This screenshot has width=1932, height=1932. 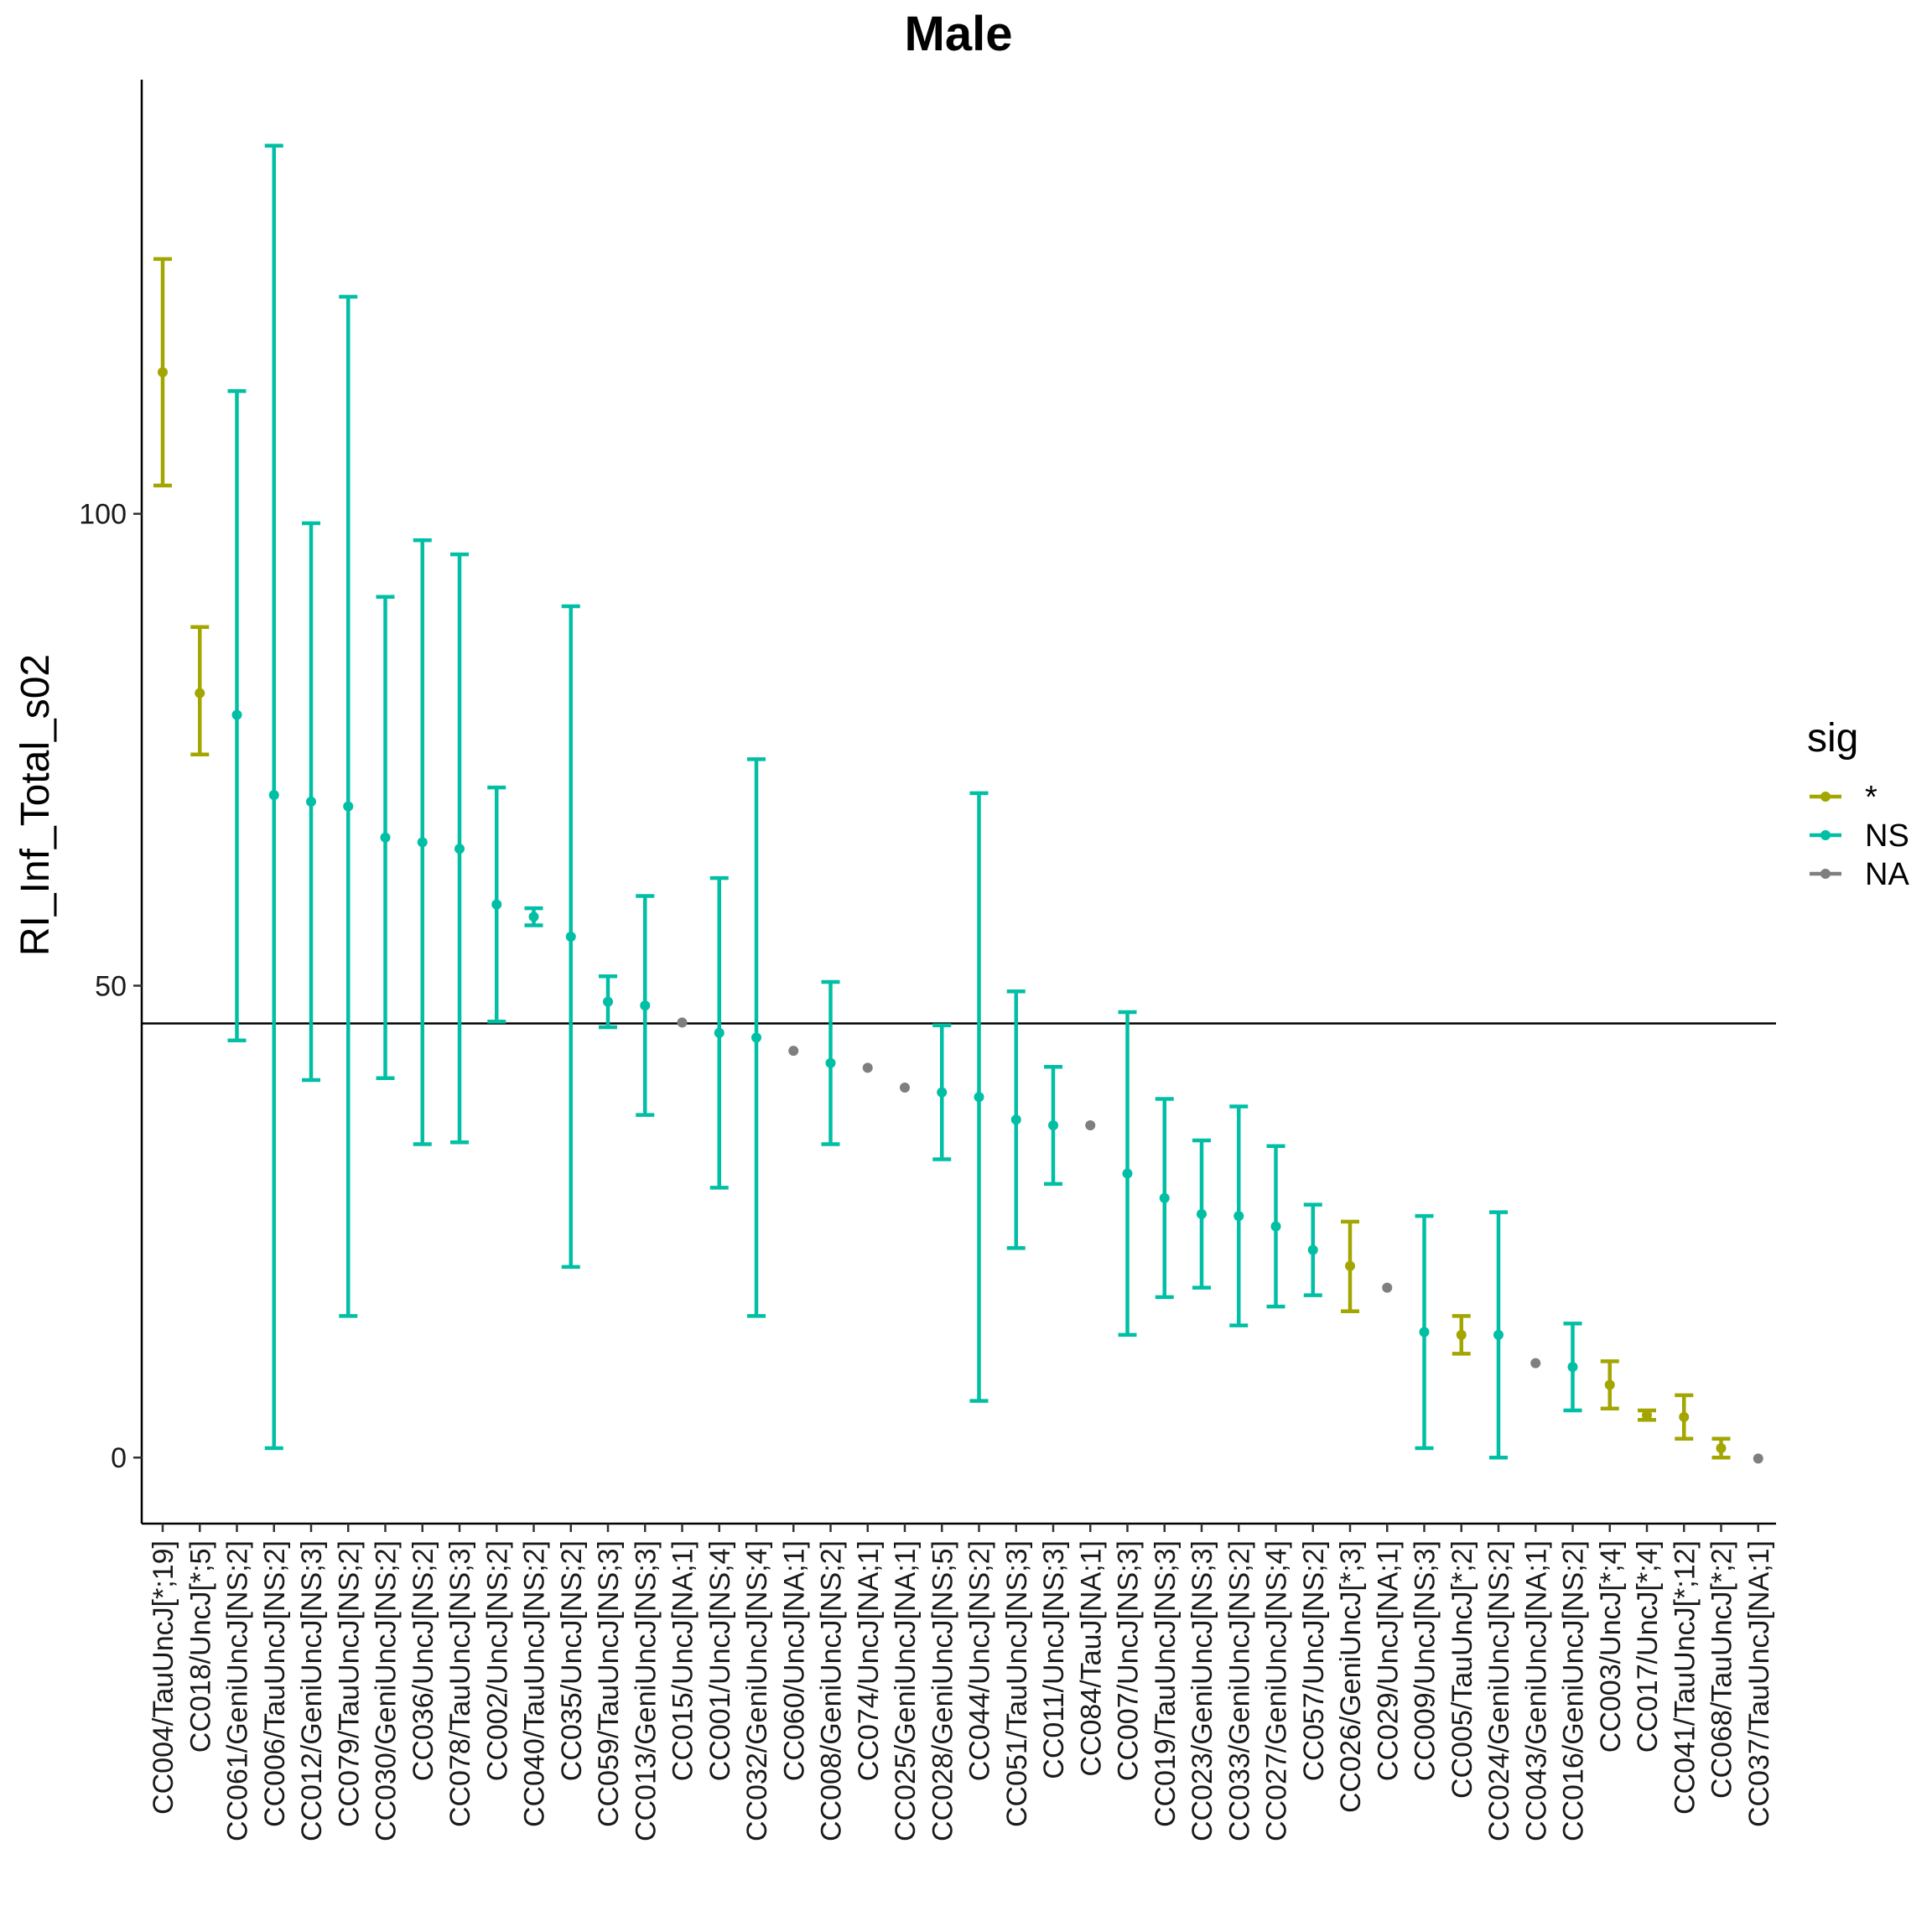 What do you see at coordinates (119, 1458) in the screenshot?
I see `y-tick-label: 0` at bounding box center [119, 1458].